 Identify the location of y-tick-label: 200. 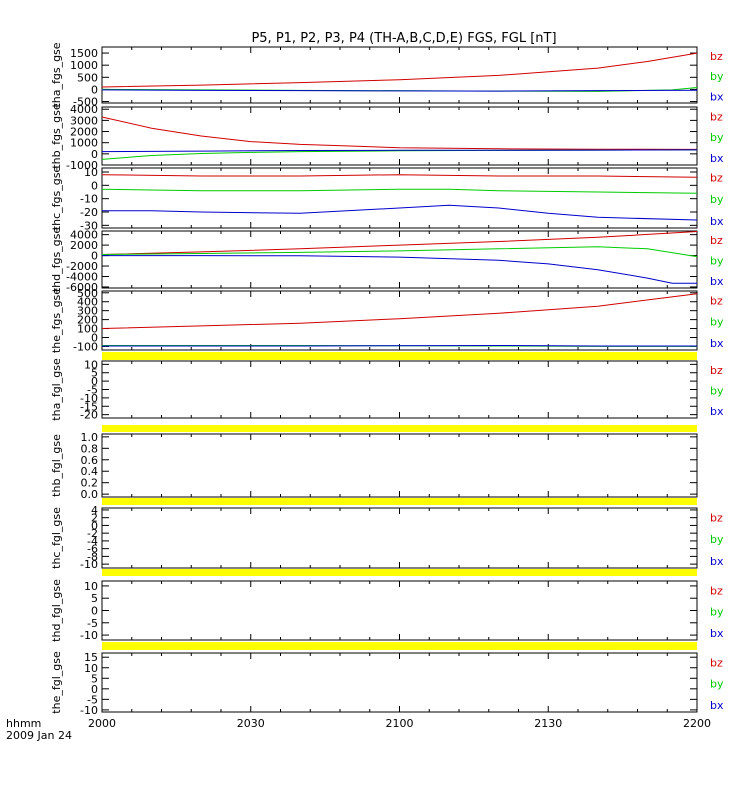
(87, 320).